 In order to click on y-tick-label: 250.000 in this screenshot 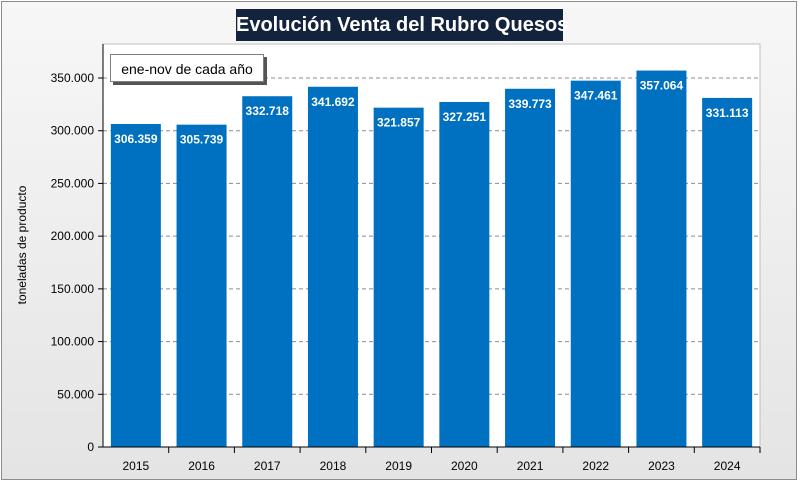, I will do `click(73, 183)`.